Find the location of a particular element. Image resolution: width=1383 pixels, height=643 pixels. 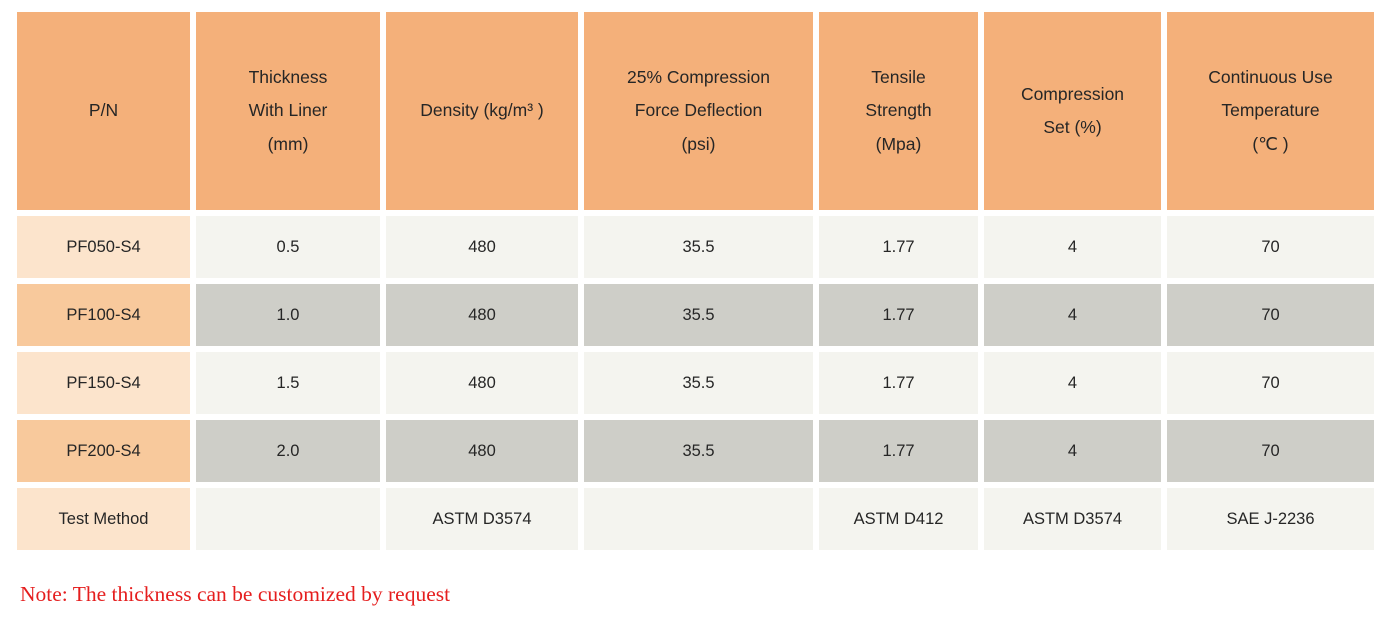

row-label: Test Method is located at coordinates (103, 519).